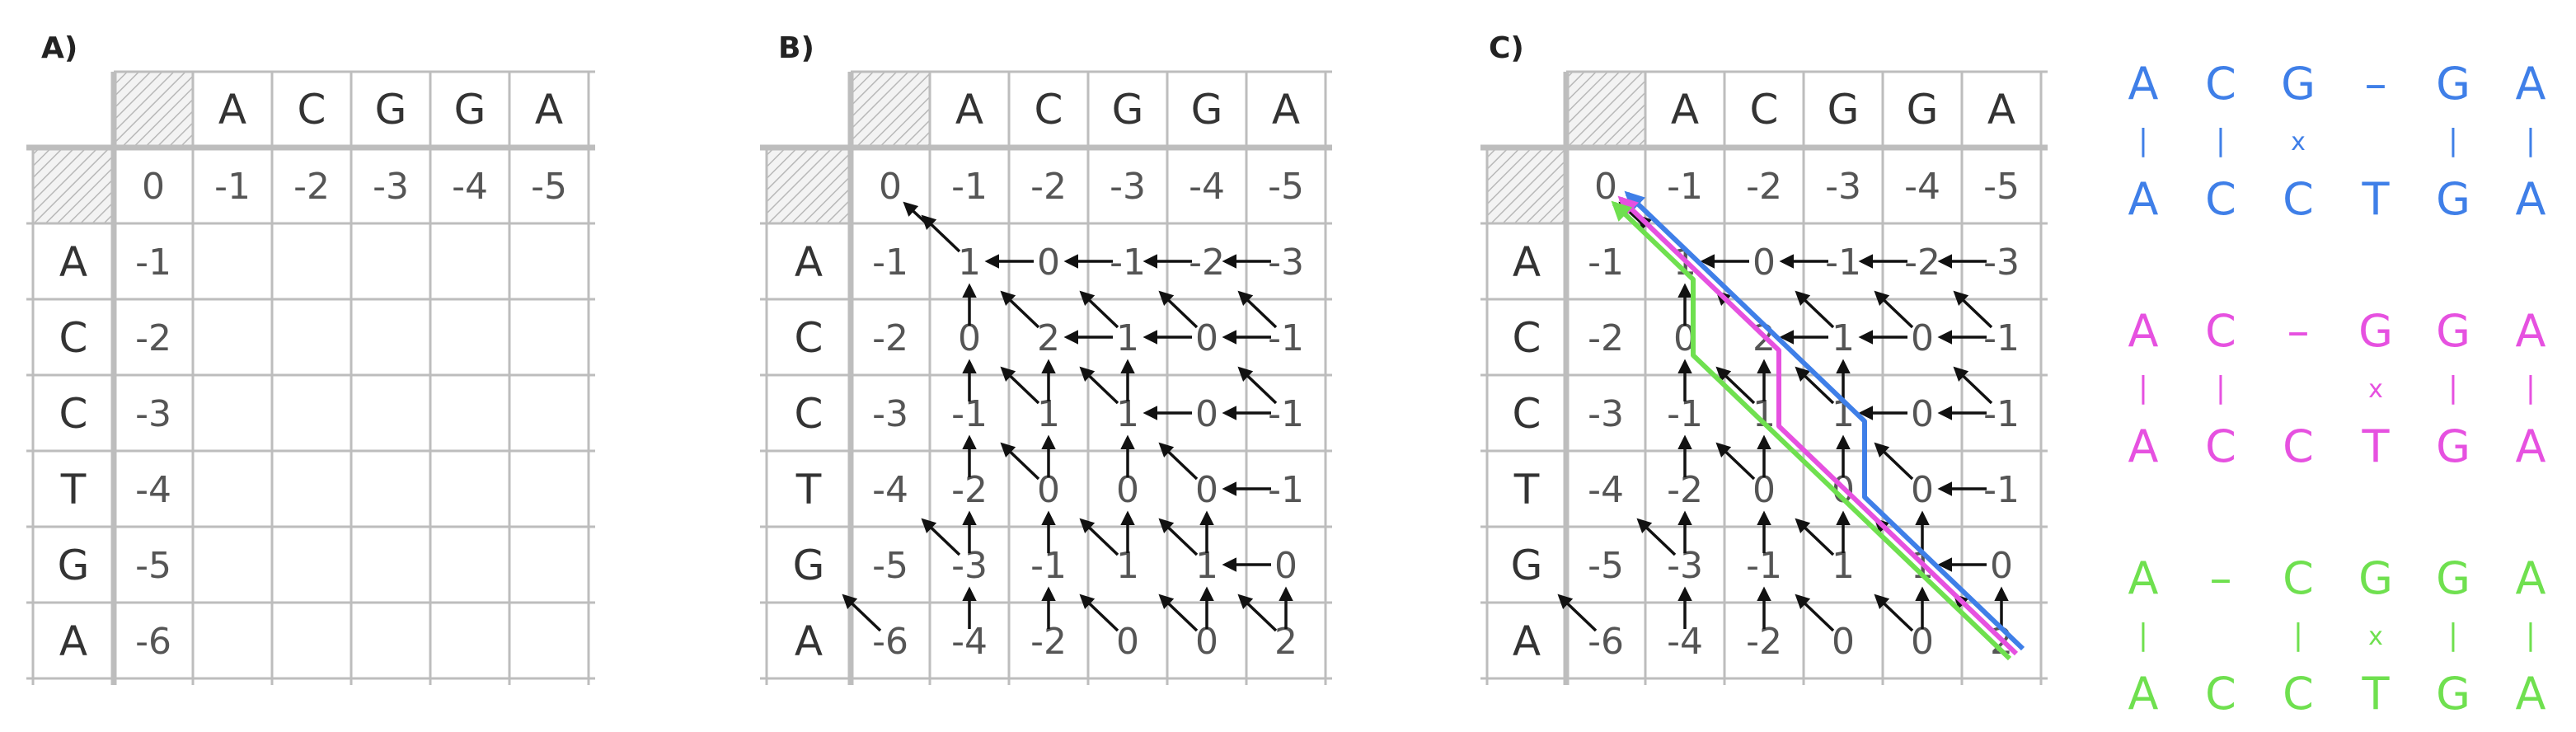 The image size is (2576, 732). What do you see at coordinates (549, 110) in the screenshot?
I see `column-header-letter: A` at bounding box center [549, 110].